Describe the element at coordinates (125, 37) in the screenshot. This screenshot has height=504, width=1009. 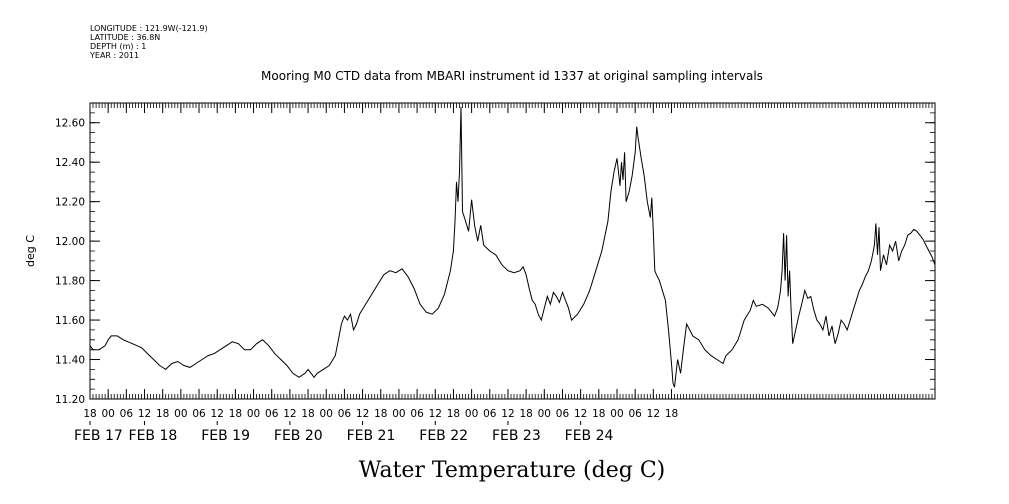
I see `latitude-label: LATITUDE : 36.8N` at that location.